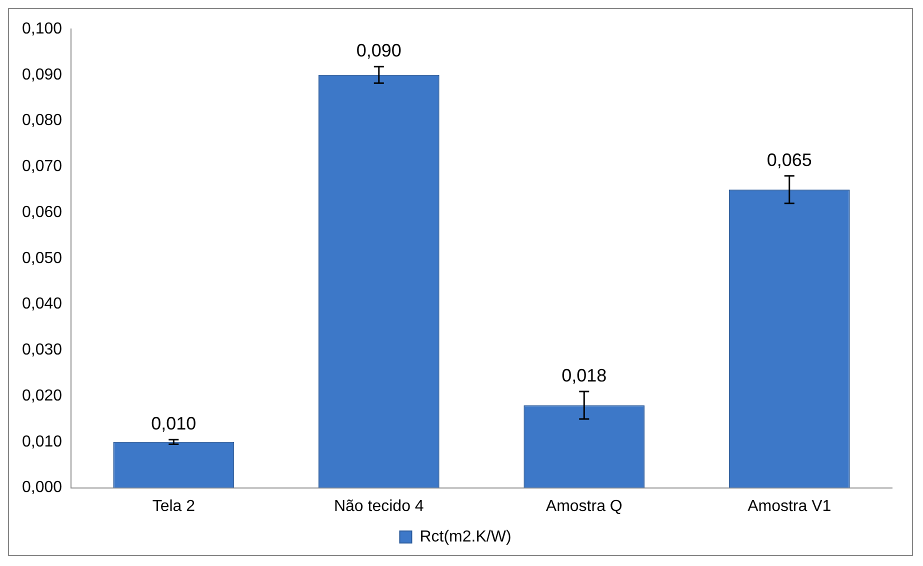 Image resolution: width=923 pixels, height=566 pixels. Describe the element at coordinates (42, 395) in the screenshot. I see `y-tick-label: 0,020` at that location.